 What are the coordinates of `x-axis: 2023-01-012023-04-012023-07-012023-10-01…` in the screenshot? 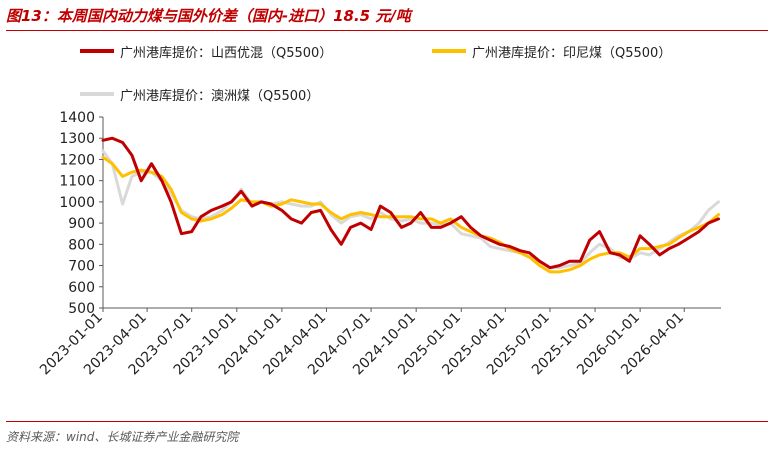 It's located at (379, 342).